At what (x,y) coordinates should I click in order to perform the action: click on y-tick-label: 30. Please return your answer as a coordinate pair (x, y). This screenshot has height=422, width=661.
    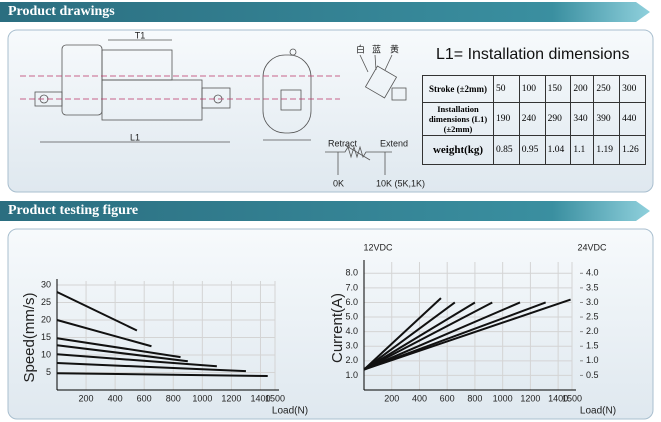
    Looking at the image, I should click on (46, 284).